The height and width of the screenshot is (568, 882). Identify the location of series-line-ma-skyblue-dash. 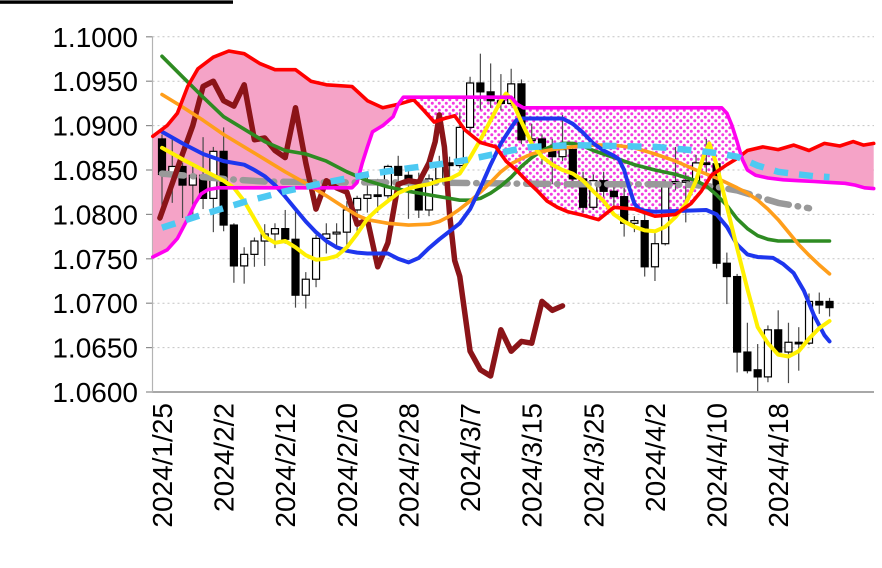
(495, 186).